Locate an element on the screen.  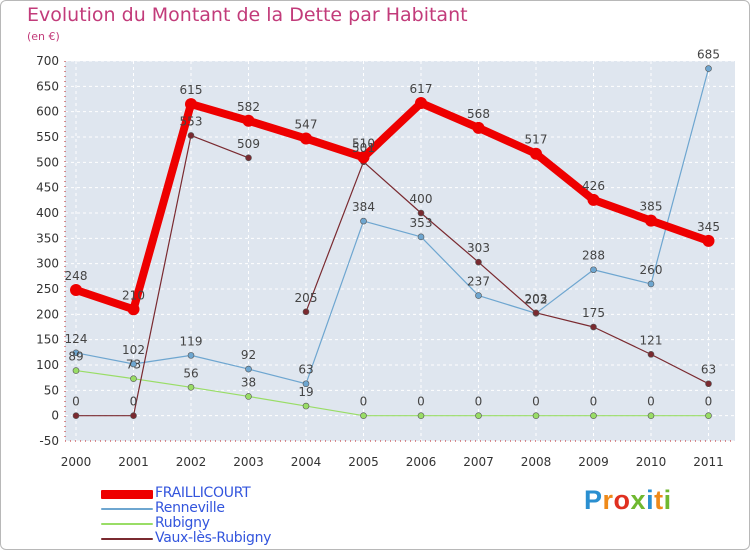
y-tick-label: 50 is located at coordinates (51, 390).